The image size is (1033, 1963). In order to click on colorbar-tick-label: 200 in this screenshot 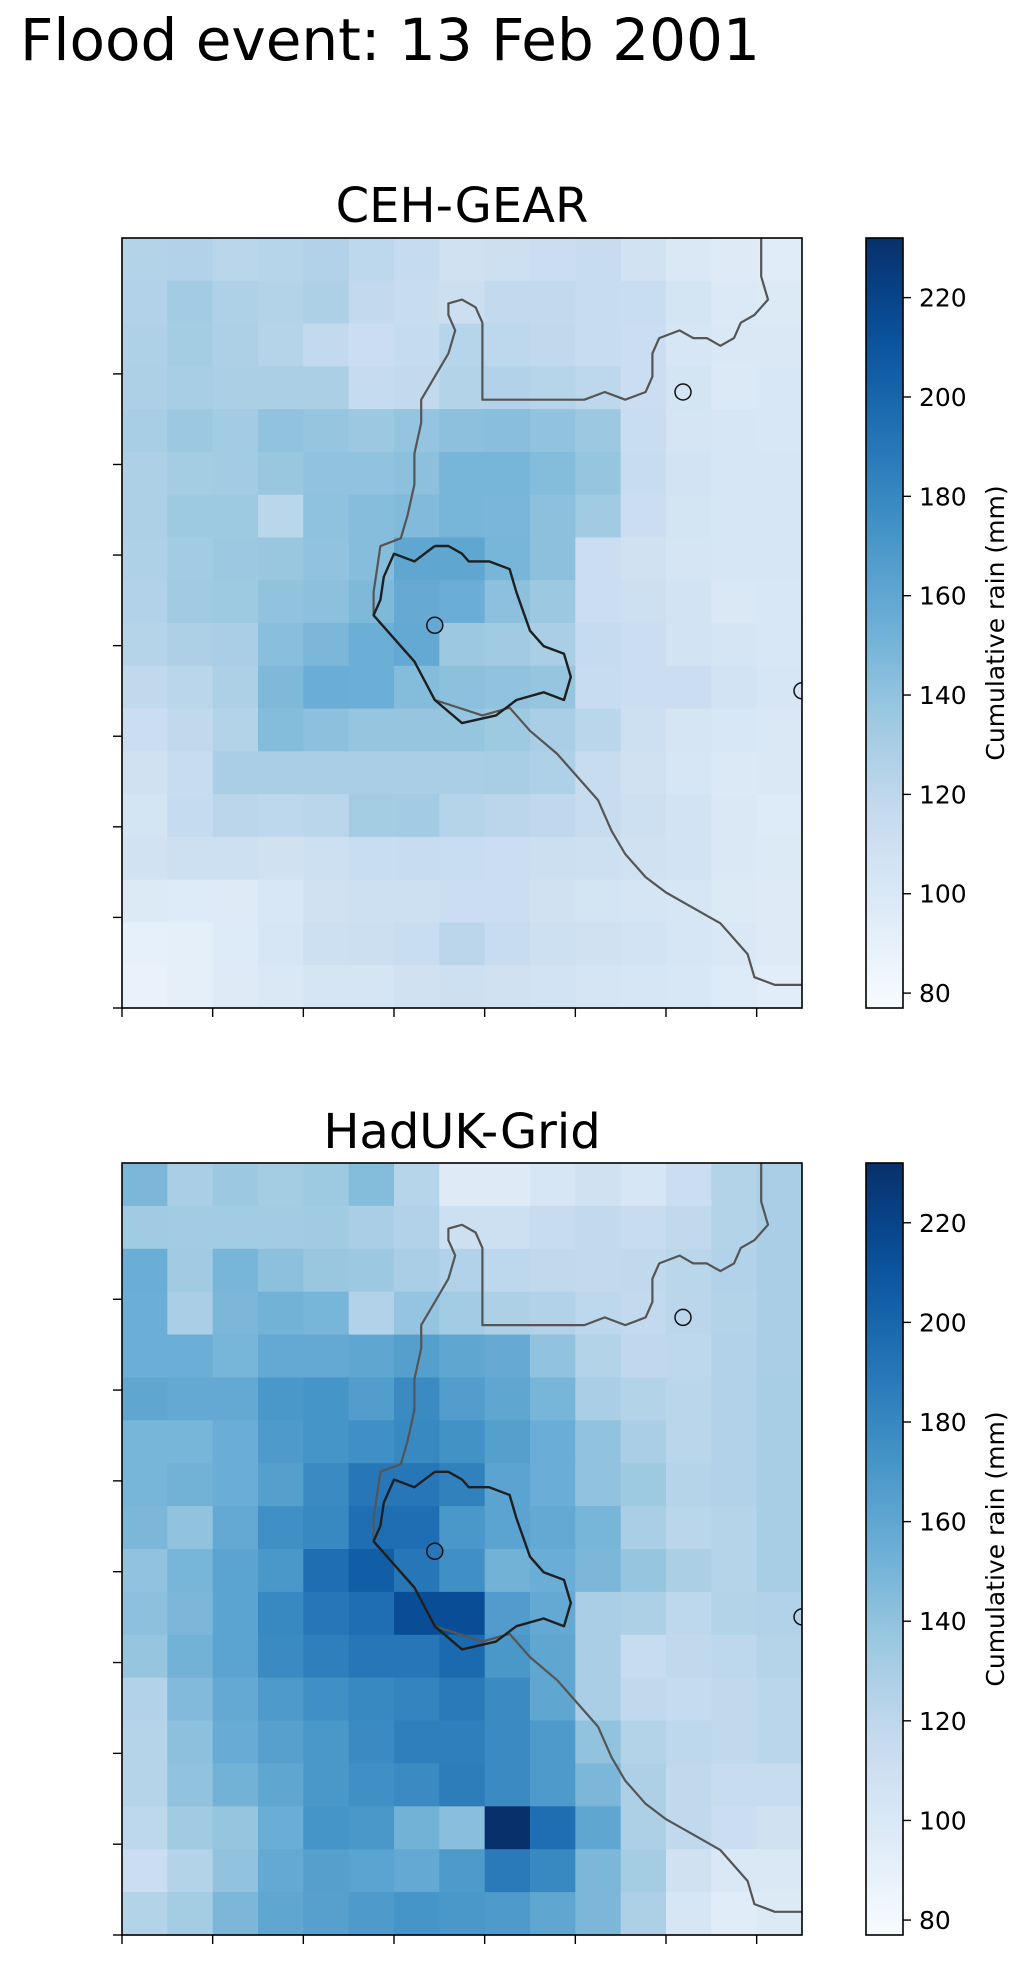, I will do `click(943, 397)`.